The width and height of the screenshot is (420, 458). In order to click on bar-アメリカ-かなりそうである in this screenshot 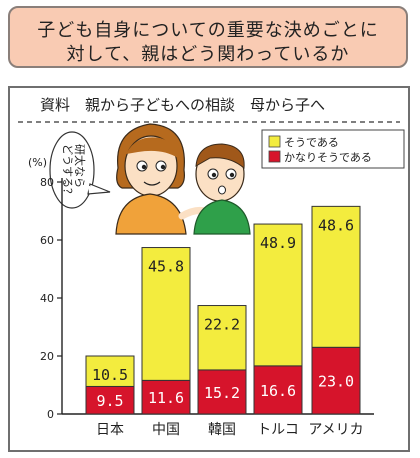, I will do `click(336, 380)`.